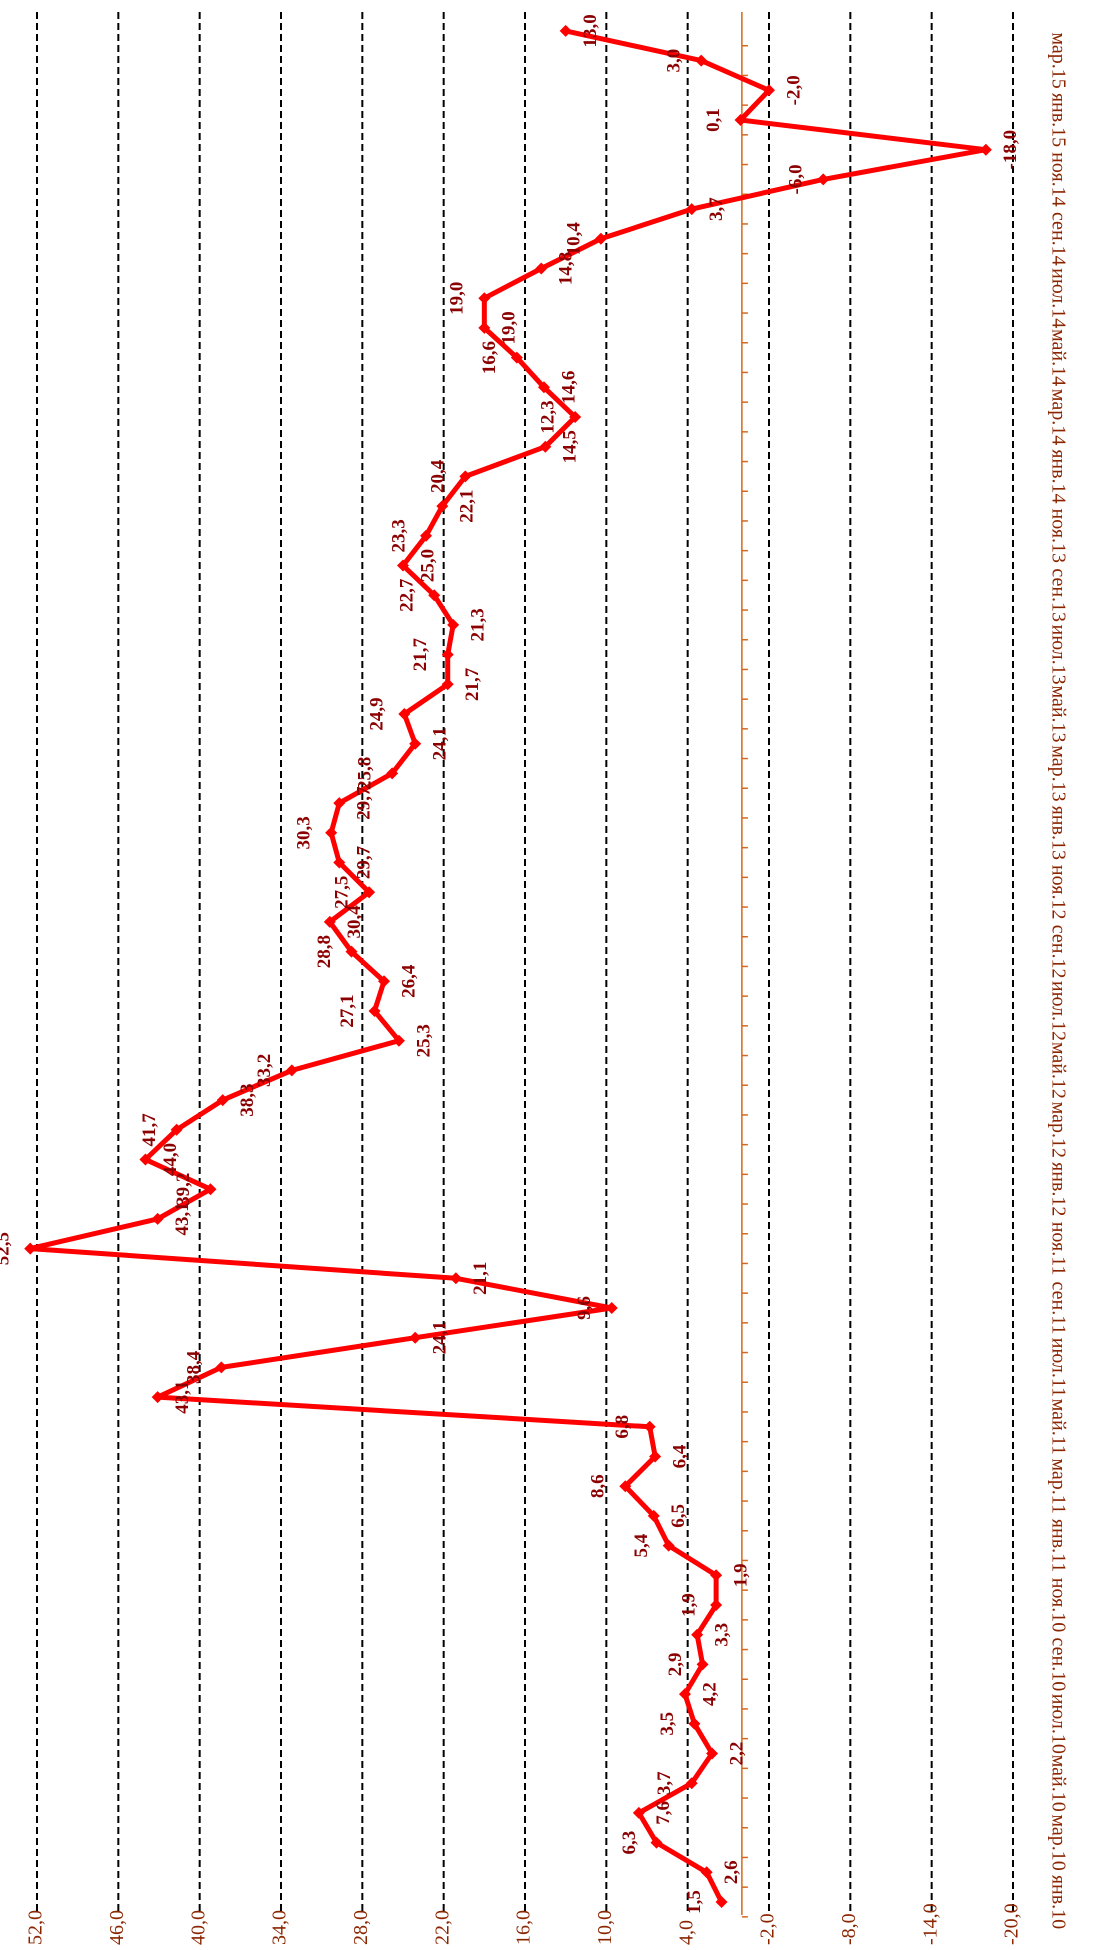 The image size is (1094, 1950). Describe the element at coordinates (1058, 1249) in the screenshot. I see `x-tick-label: ноя.11` at that location.